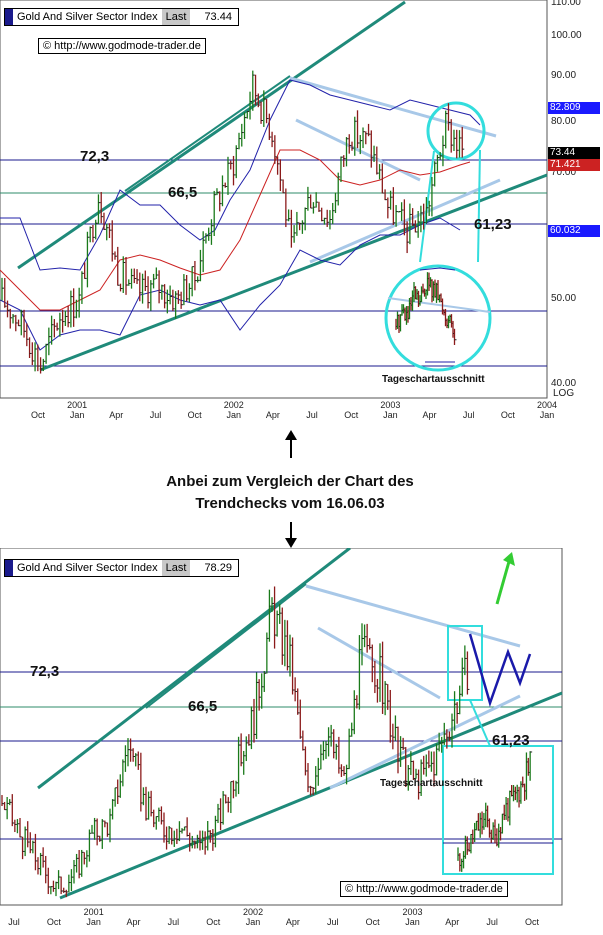  What do you see at coordinates (218, 568) in the screenshot?
I see `b-last-value: 78.29` at bounding box center [218, 568].